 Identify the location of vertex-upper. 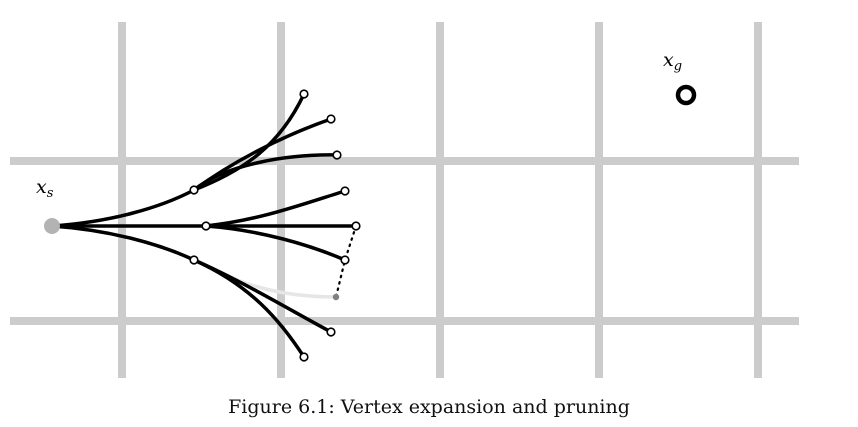
(194, 190).